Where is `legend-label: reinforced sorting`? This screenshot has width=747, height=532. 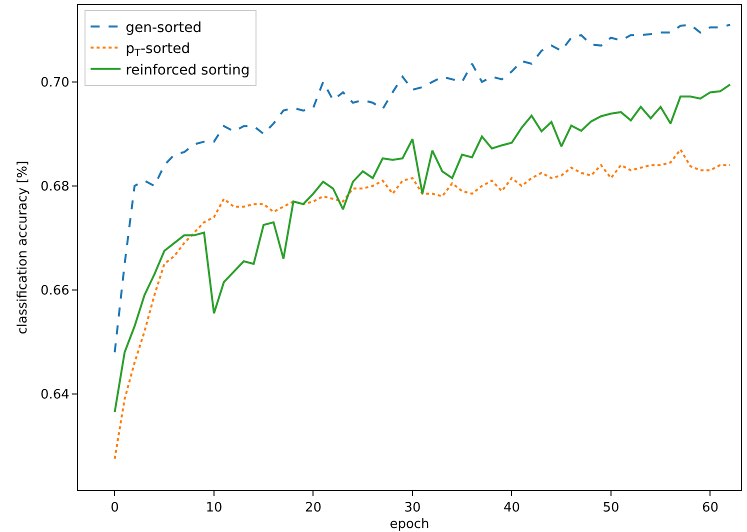 legend-label: reinforced sorting is located at coordinates (188, 70).